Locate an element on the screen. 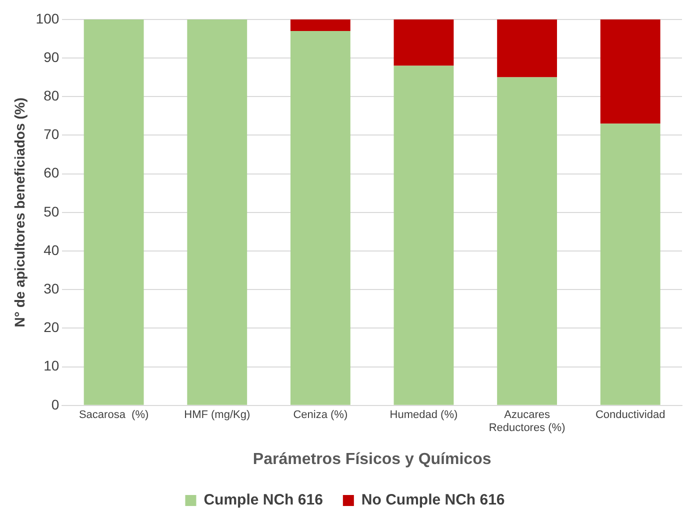 This screenshot has height=527, width=700. legend-label: No Cumple NCh 616 is located at coordinates (433, 500).